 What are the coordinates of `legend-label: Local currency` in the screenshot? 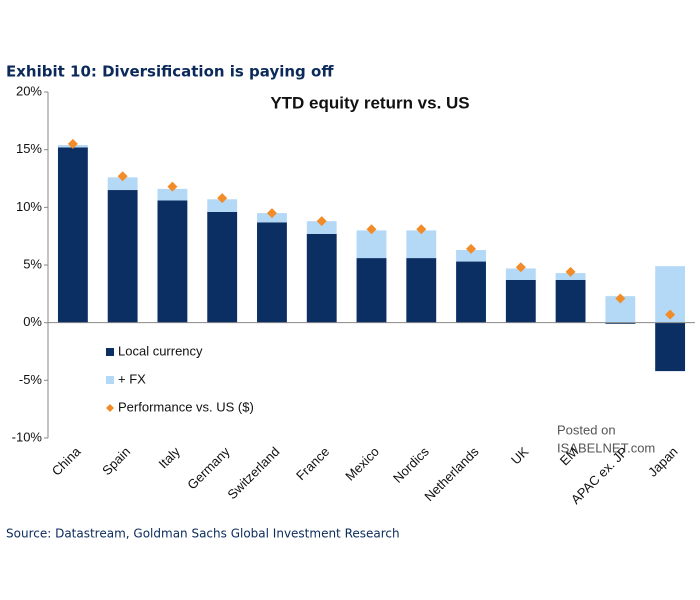 It's located at (160, 350).